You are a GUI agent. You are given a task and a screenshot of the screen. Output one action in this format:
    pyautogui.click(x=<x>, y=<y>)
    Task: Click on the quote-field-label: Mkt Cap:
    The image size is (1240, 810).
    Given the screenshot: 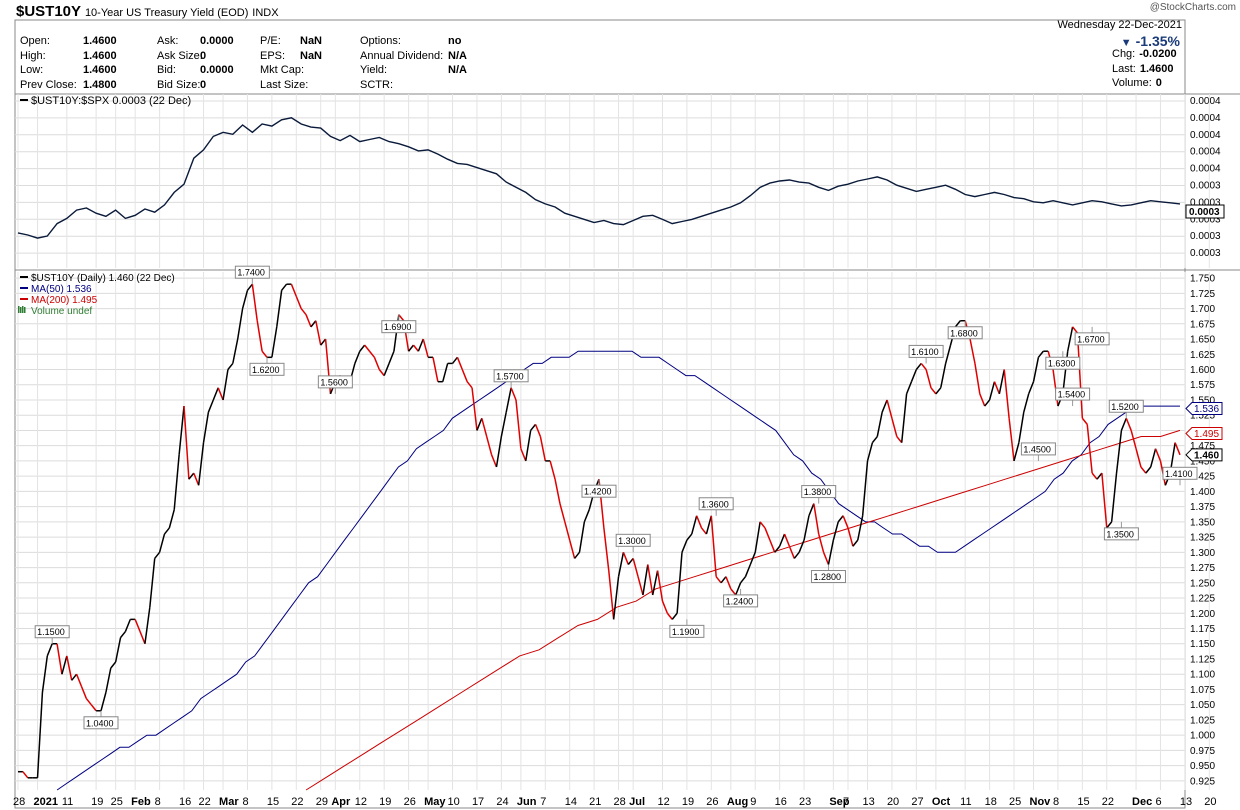 What is the action you would take?
    pyautogui.click(x=282, y=70)
    